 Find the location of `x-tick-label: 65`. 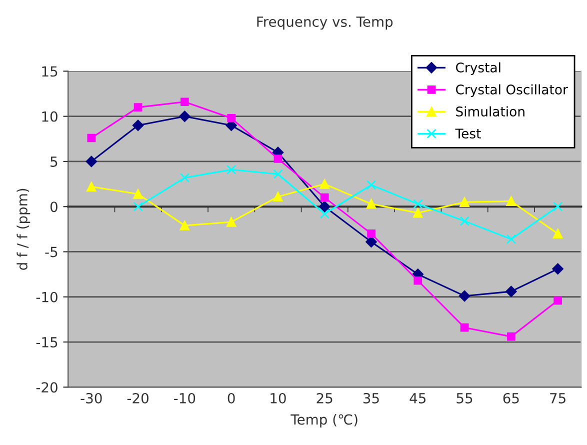

x-tick-label: 65 is located at coordinates (511, 398).